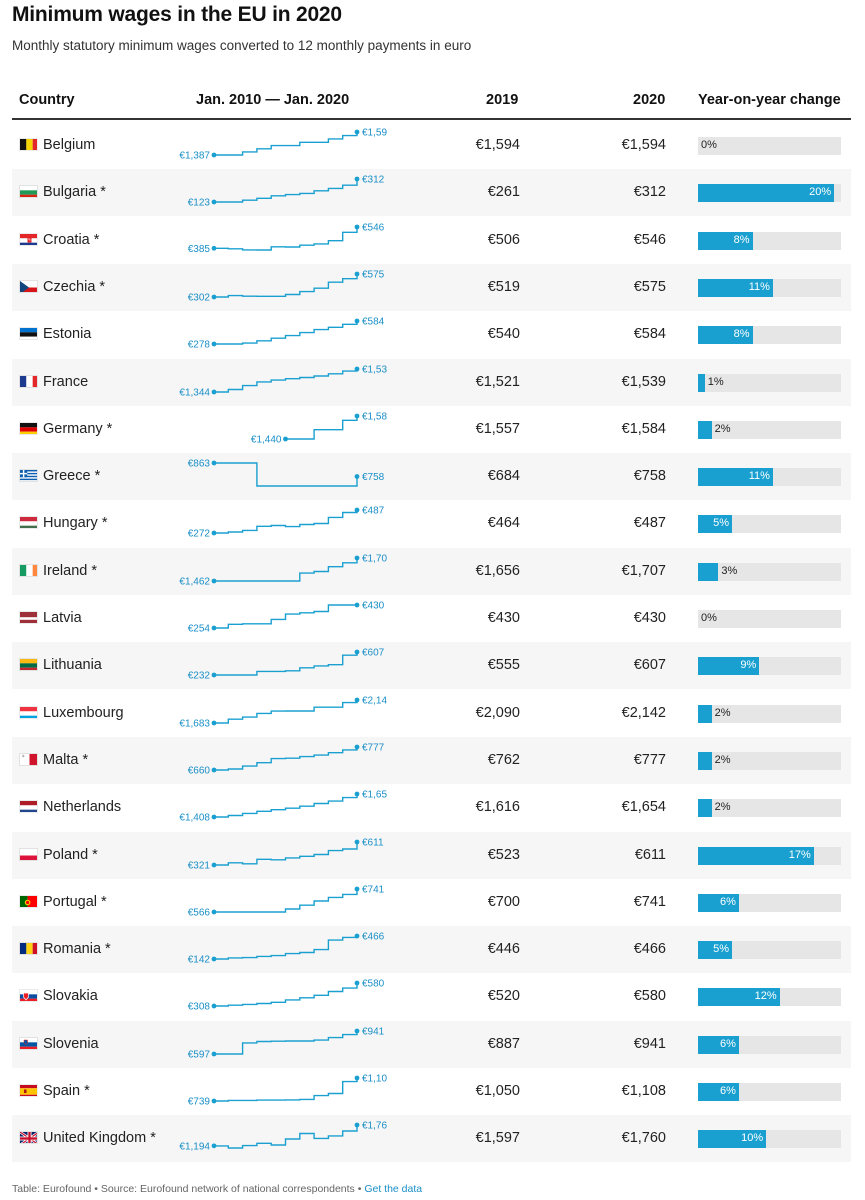 This screenshot has width=865, height=1200. What do you see at coordinates (503, 996) in the screenshot?
I see `value-2019: €520` at bounding box center [503, 996].